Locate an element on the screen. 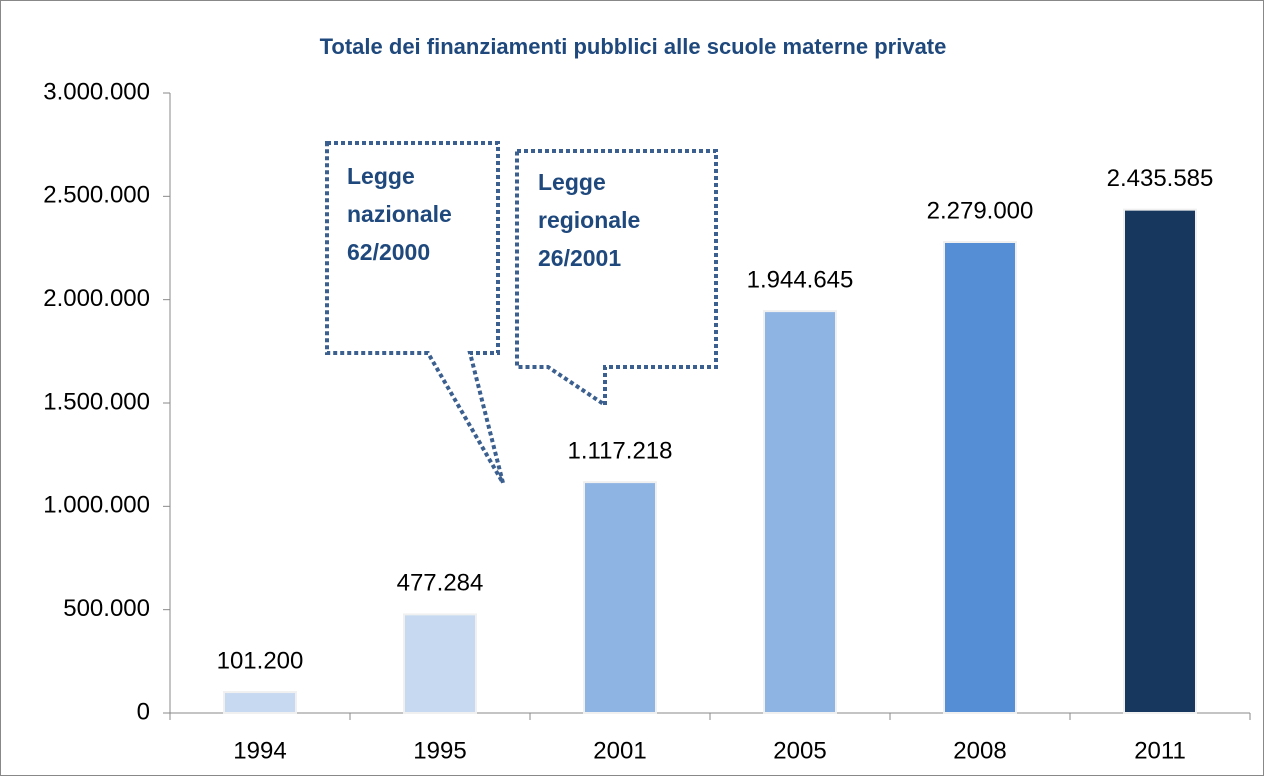  y-tick-label: 0 is located at coordinates (143, 711).